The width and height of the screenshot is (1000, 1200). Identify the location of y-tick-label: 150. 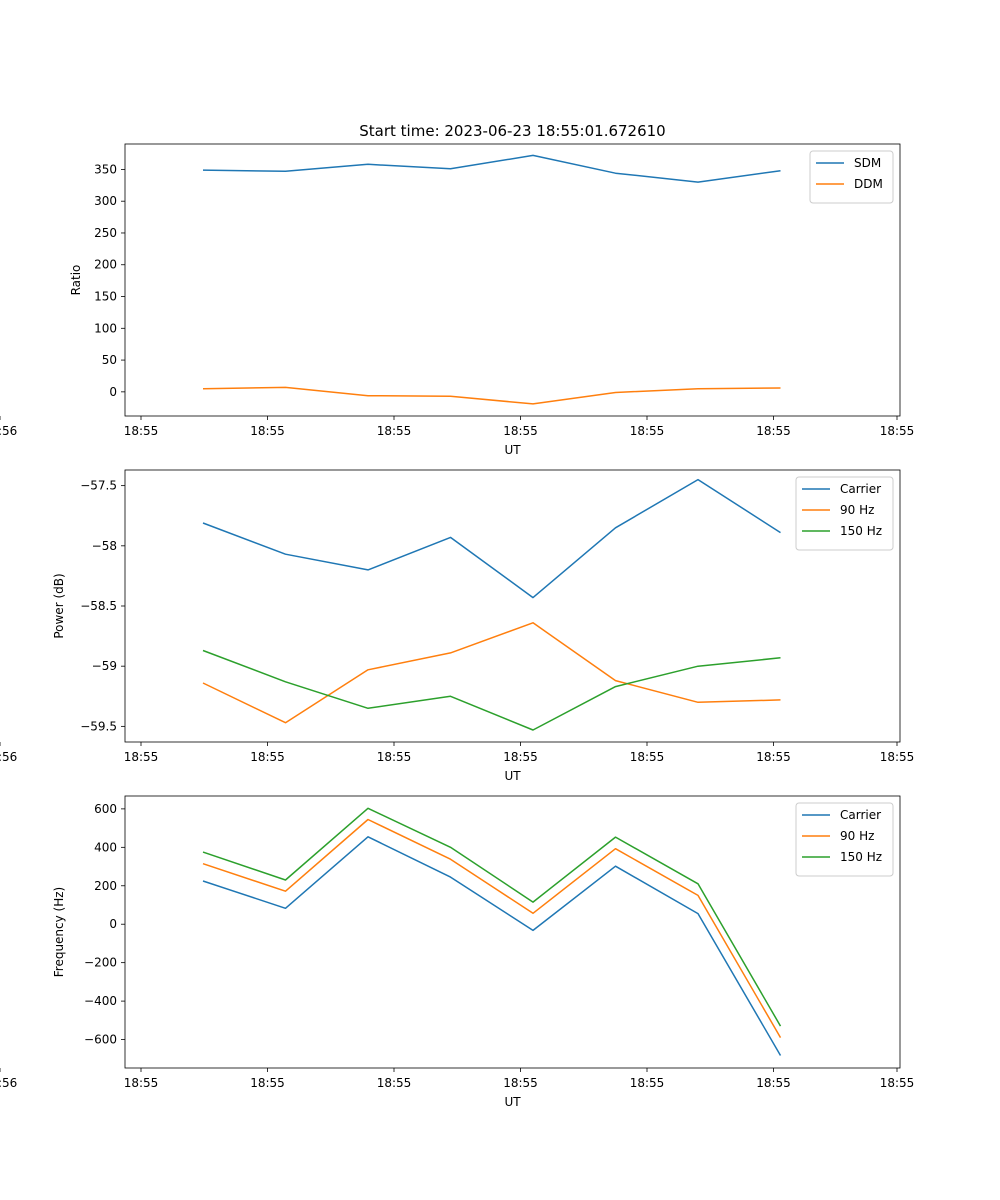
(105, 297).